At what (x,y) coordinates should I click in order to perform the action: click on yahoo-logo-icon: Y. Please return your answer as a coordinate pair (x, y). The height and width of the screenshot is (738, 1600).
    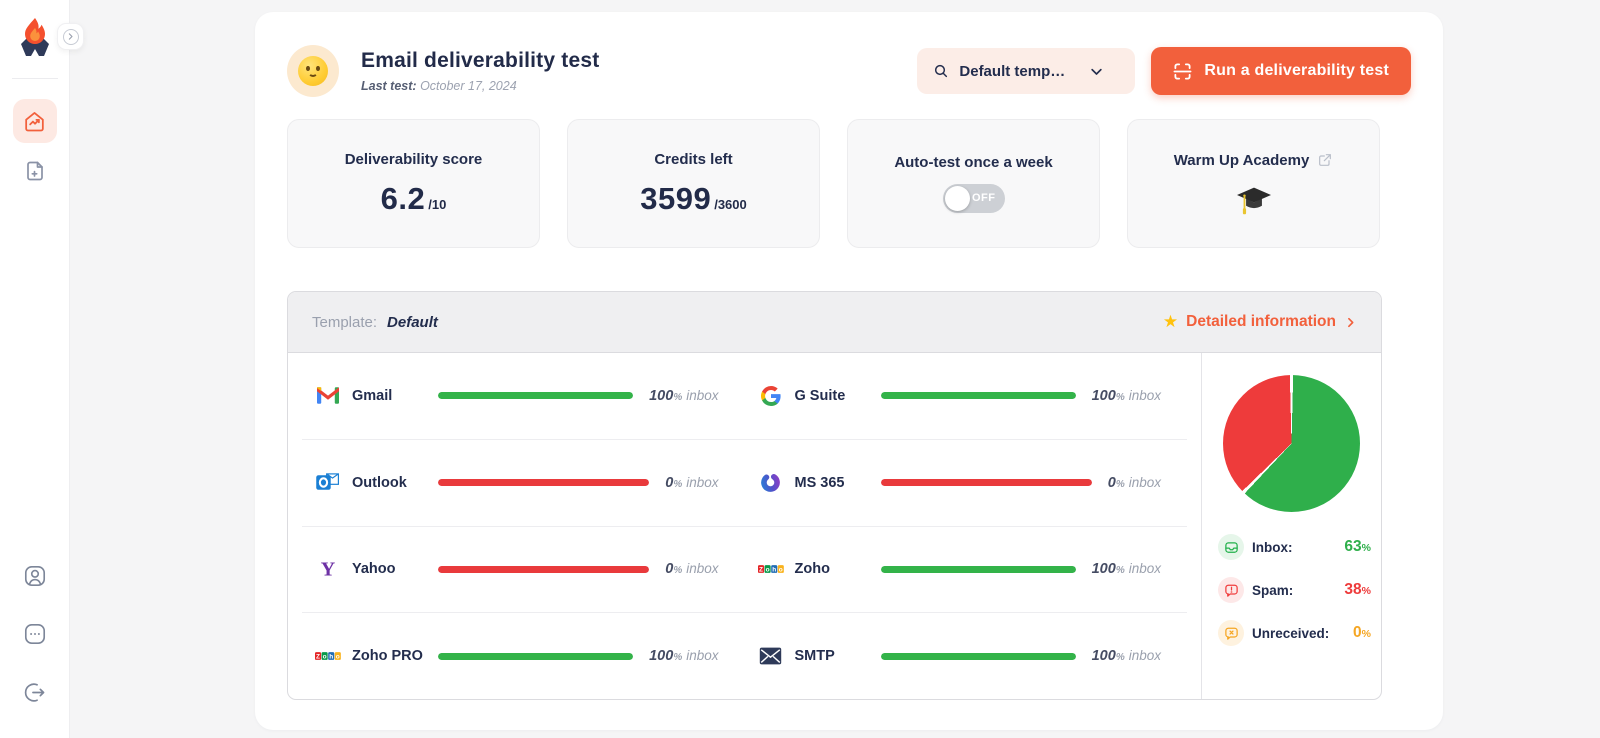
    Looking at the image, I should click on (328, 569).